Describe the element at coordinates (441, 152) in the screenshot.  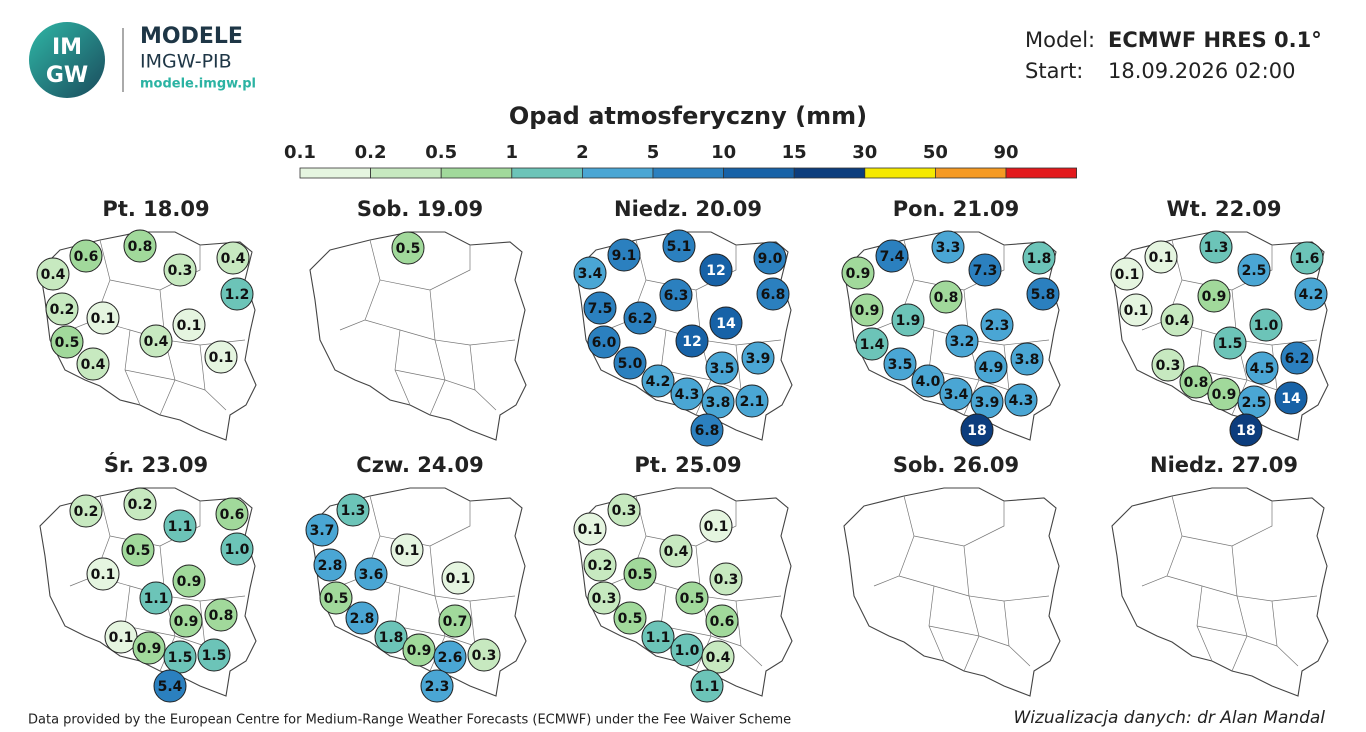
I see `legend-tick: 0.5` at that location.